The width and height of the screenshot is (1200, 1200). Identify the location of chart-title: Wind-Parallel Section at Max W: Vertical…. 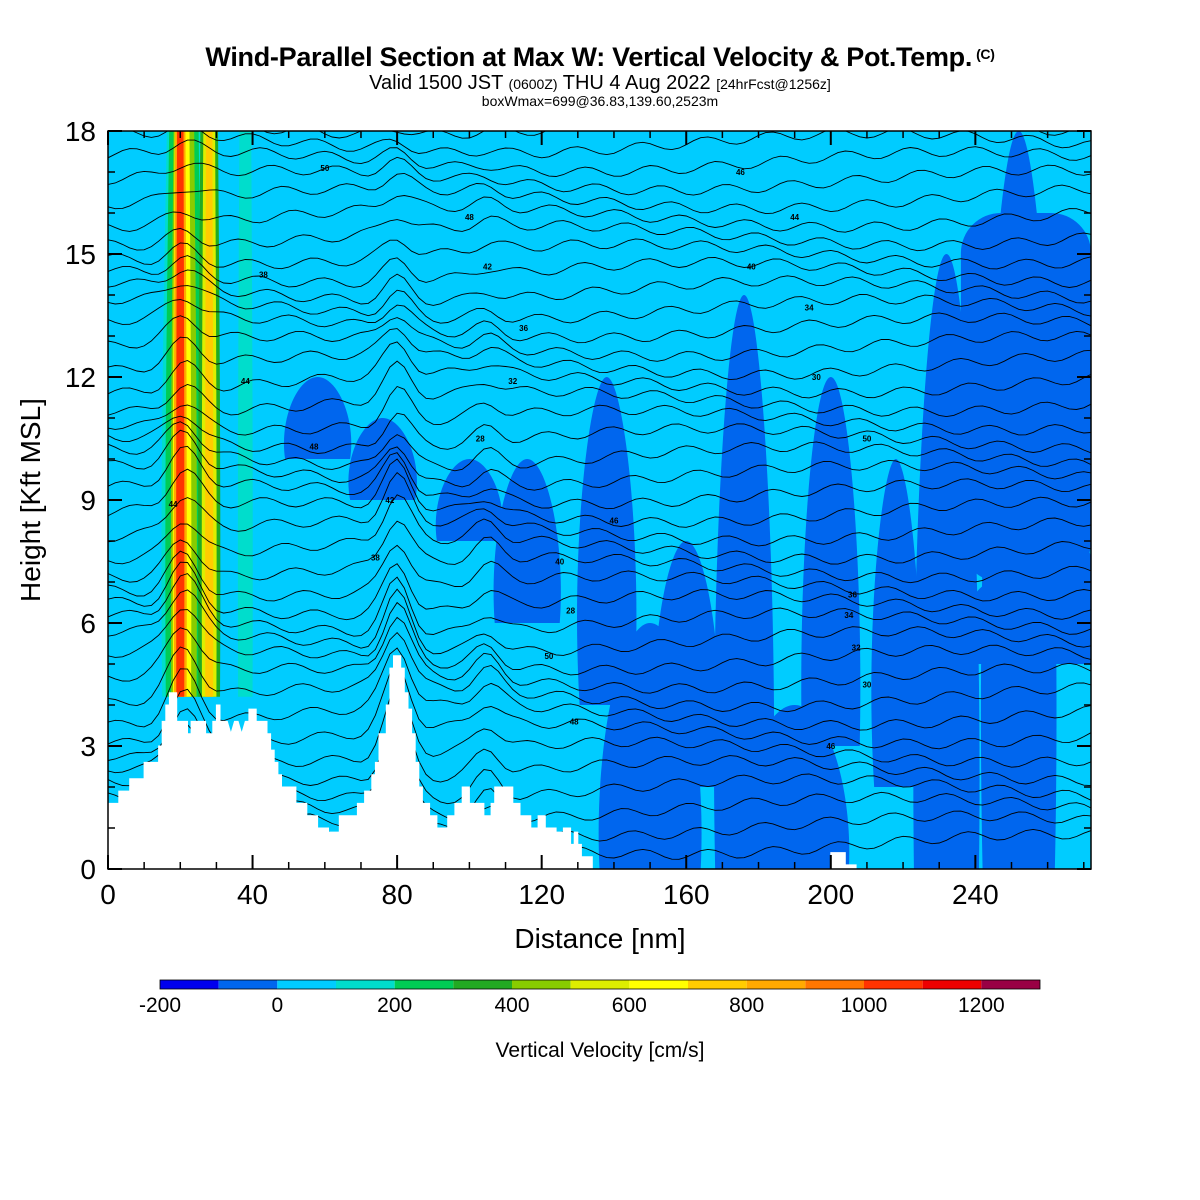
(600, 57).